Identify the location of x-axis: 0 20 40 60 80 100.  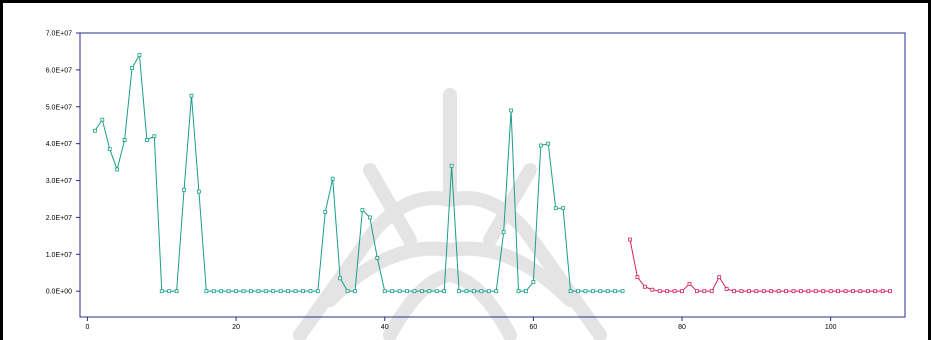
(461, 324).